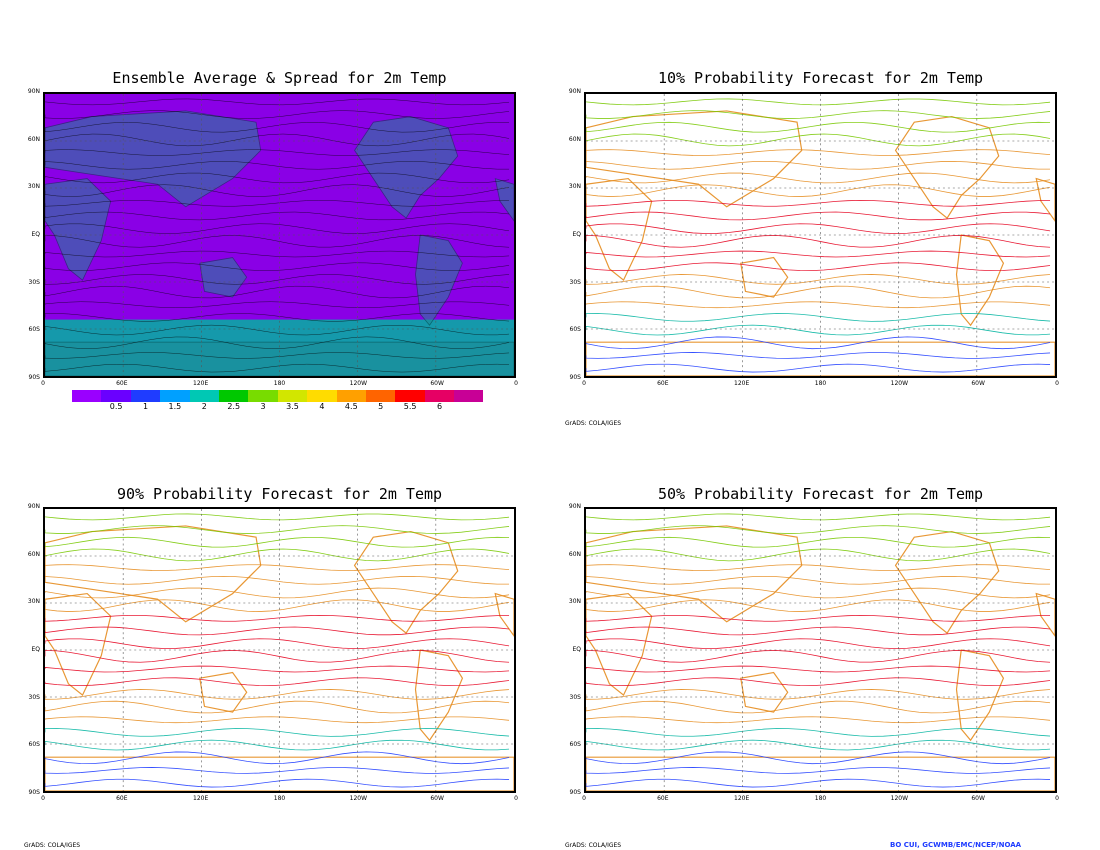  What do you see at coordinates (292, 406) in the screenshot?
I see `colorbar-tick-label: 3.5` at bounding box center [292, 406].